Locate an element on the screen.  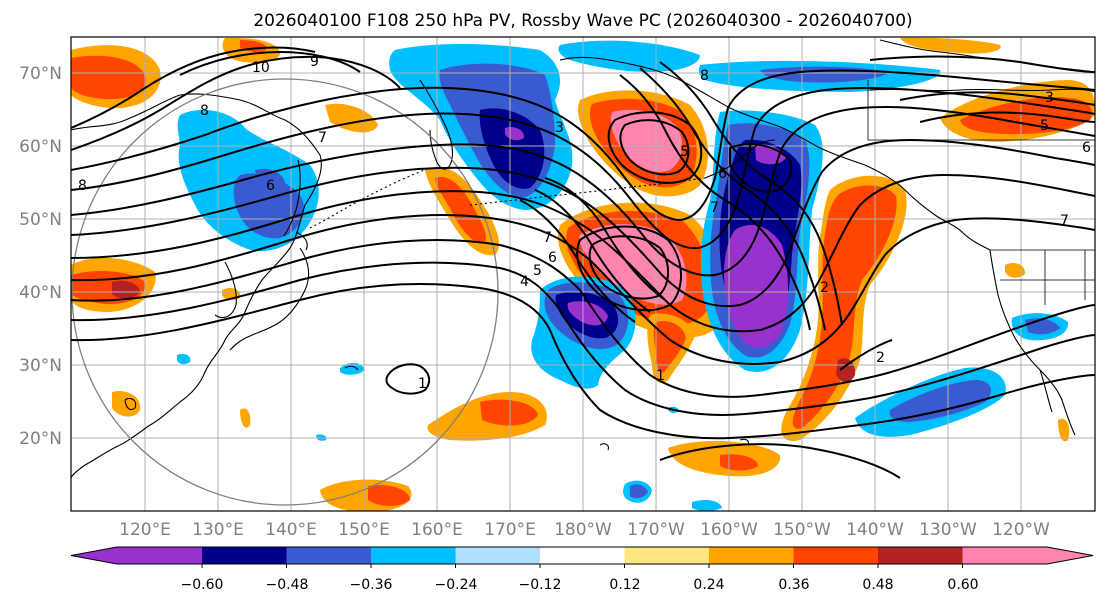
colorbar-tick-label: 0.48 is located at coordinates (877, 585).